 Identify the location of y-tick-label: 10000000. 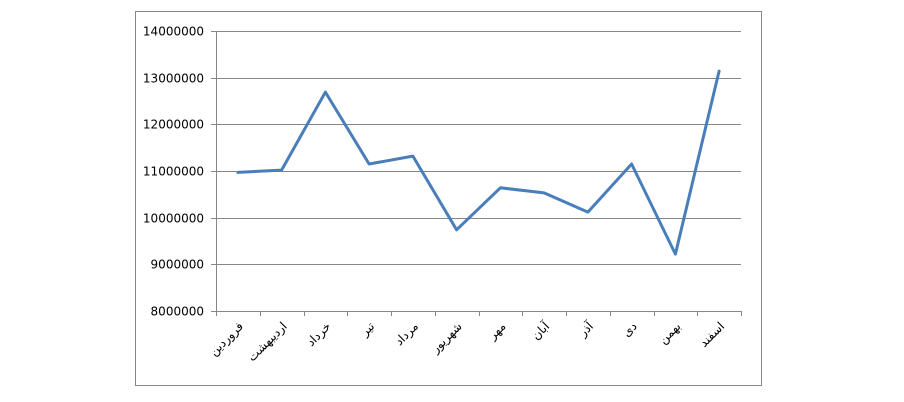
(173, 219).